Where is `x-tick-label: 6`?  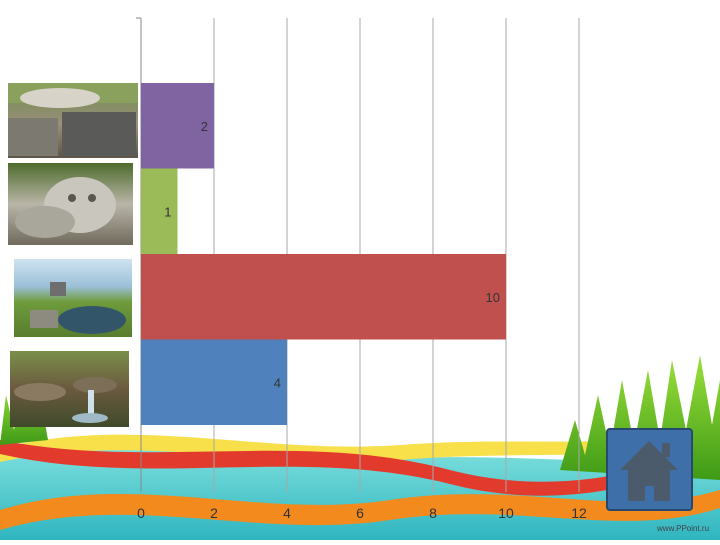 x-tick-label: 6 is located at coordinates (360, 513).